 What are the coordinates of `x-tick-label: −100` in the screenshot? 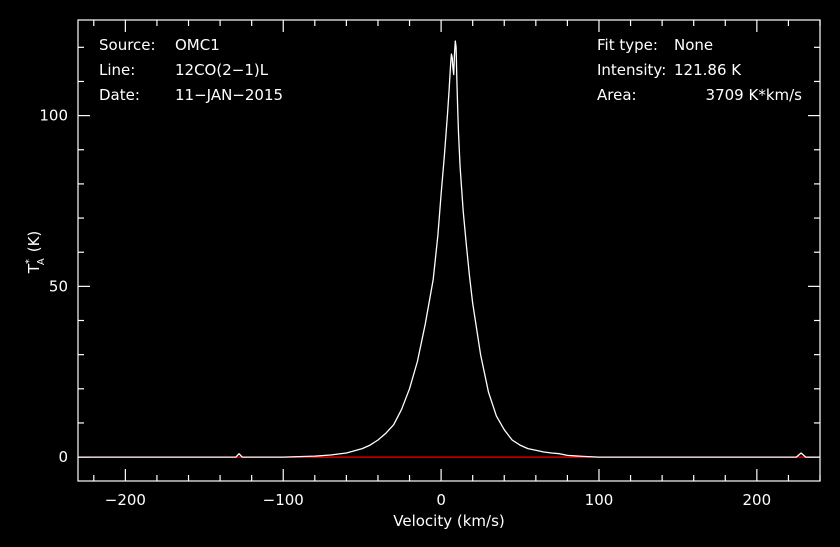 It's located at (283, 500).